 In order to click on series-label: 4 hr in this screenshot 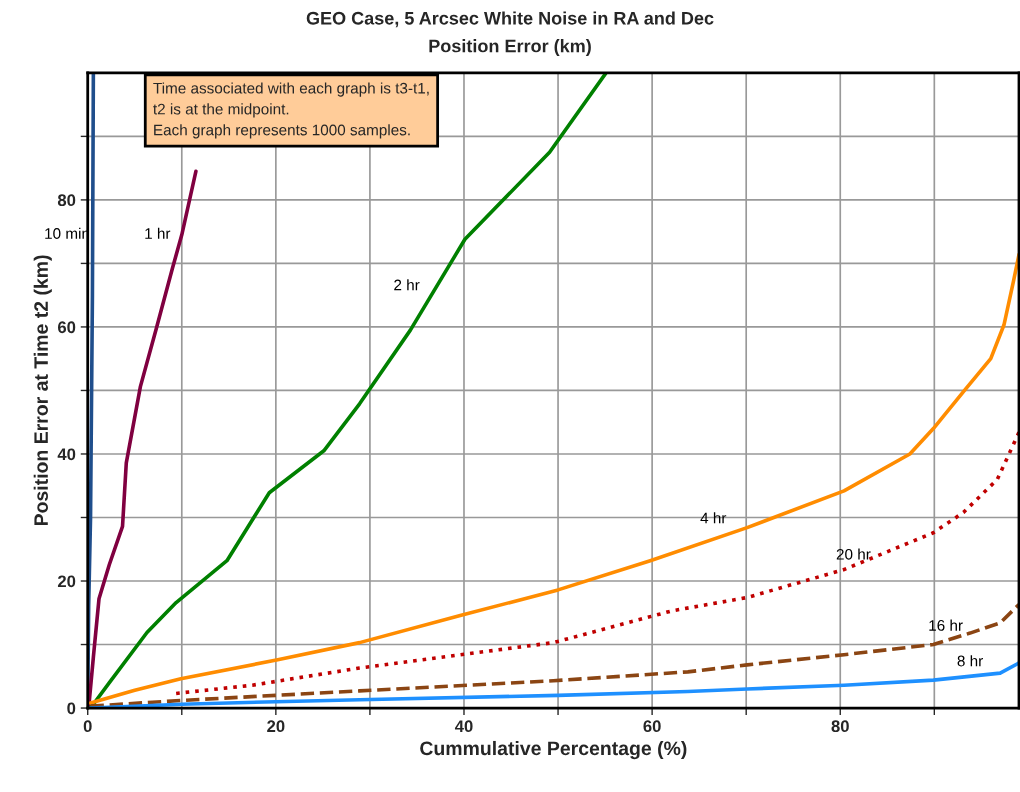, I will do `click(713, 518)`.